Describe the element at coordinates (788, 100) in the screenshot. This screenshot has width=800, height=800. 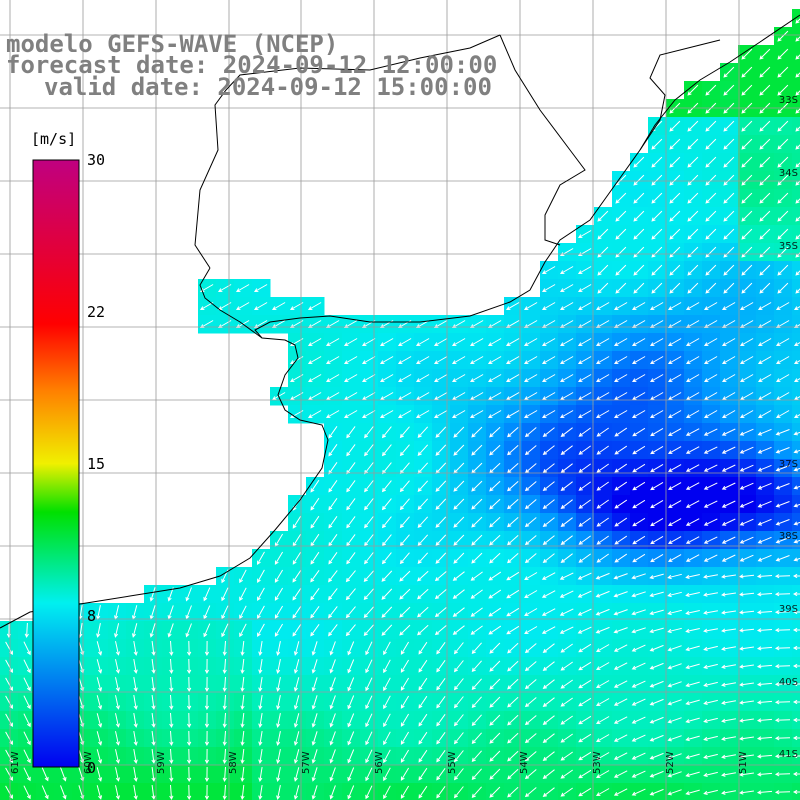
I see `latitude-label: 33S` at that location.